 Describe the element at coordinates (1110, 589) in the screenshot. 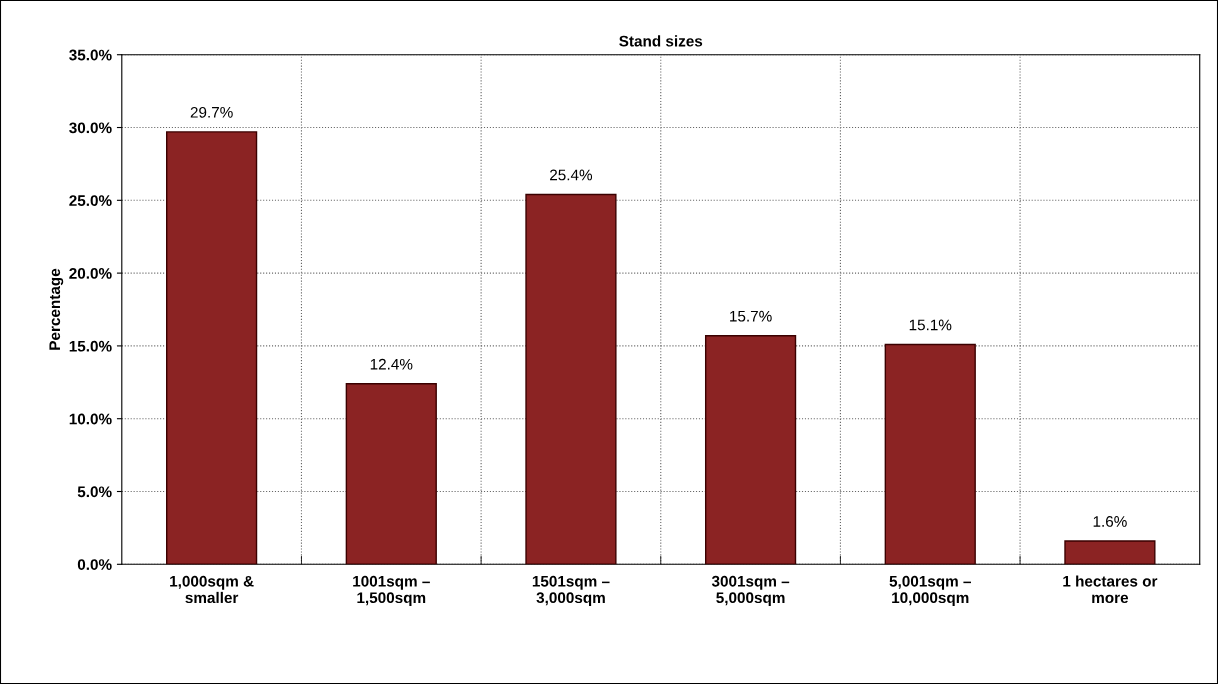

I see `x-tick-label: 1 hectares or more` at that location.